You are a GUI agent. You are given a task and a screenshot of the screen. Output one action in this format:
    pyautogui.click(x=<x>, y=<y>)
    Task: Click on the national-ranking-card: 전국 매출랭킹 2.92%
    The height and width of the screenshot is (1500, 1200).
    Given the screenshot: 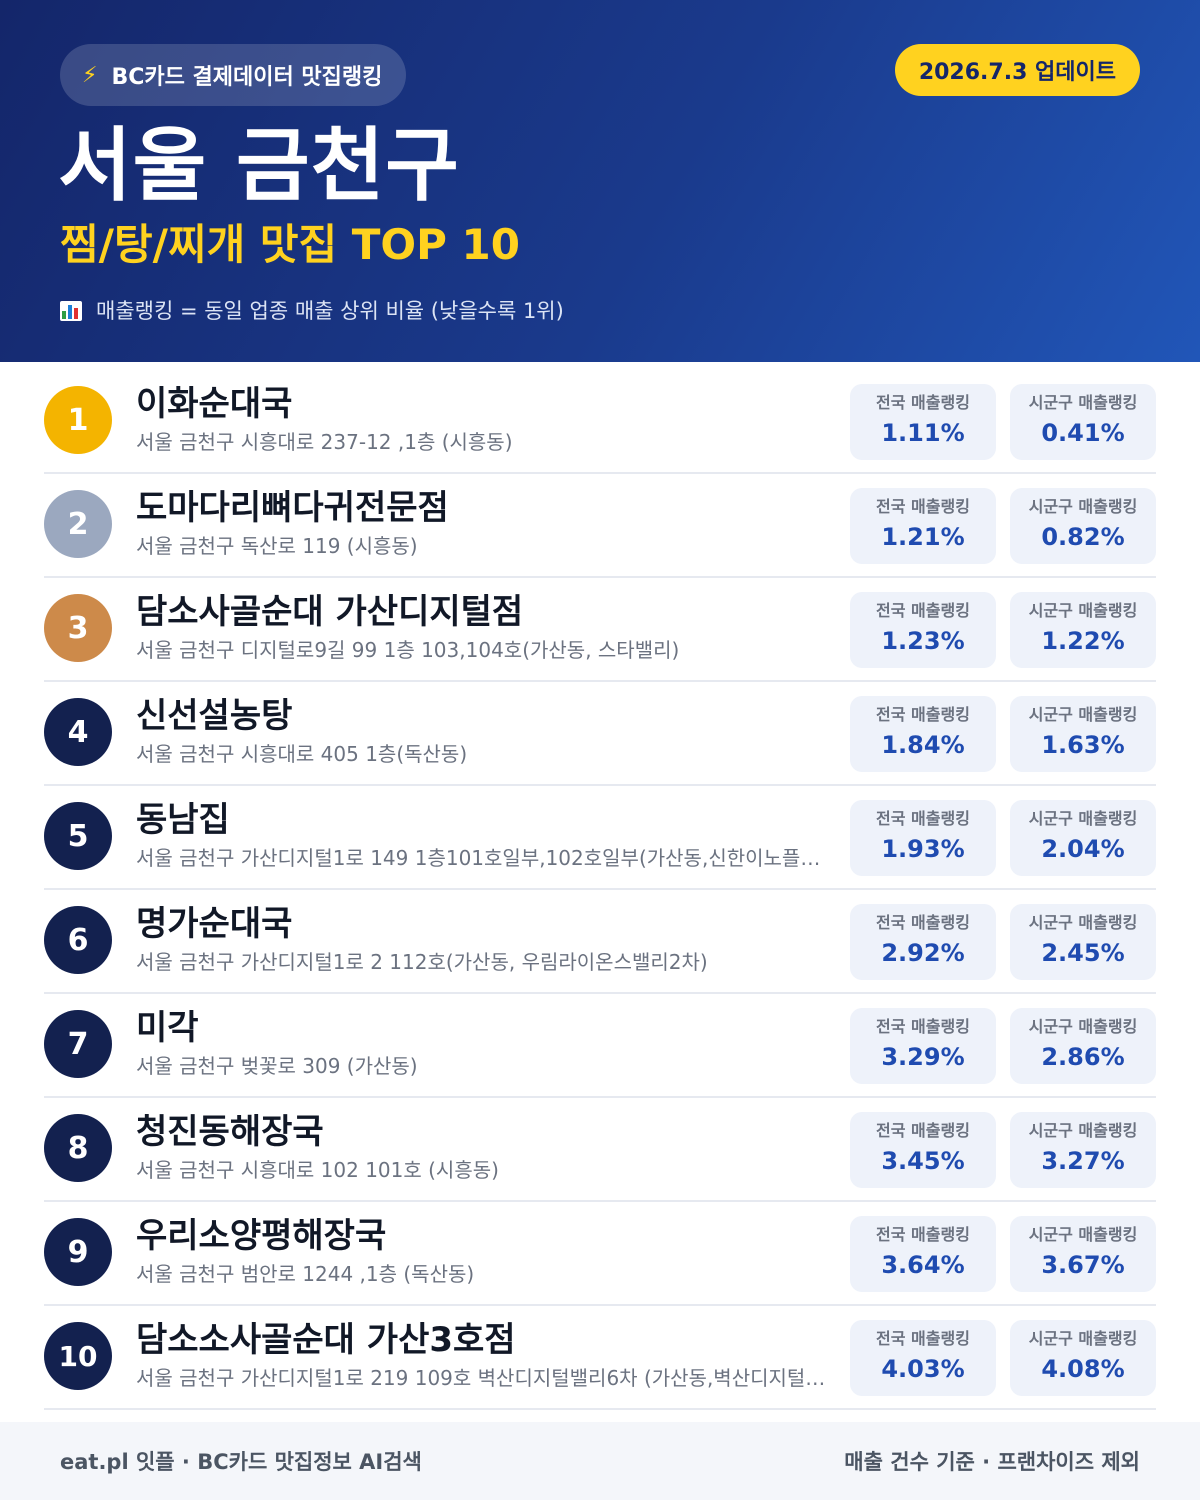 What is the action you would take?
    pyautogui.click(x=923, y=942)
    